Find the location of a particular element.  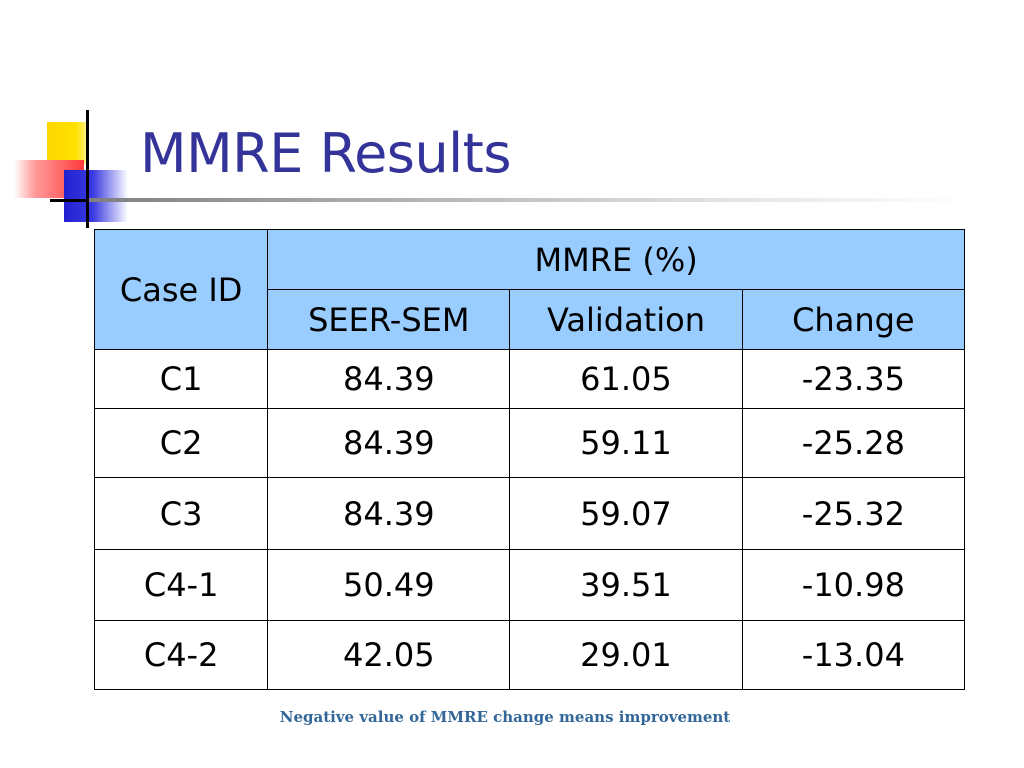

validation-cell: 59.07 is located at coordinates (626, 513).